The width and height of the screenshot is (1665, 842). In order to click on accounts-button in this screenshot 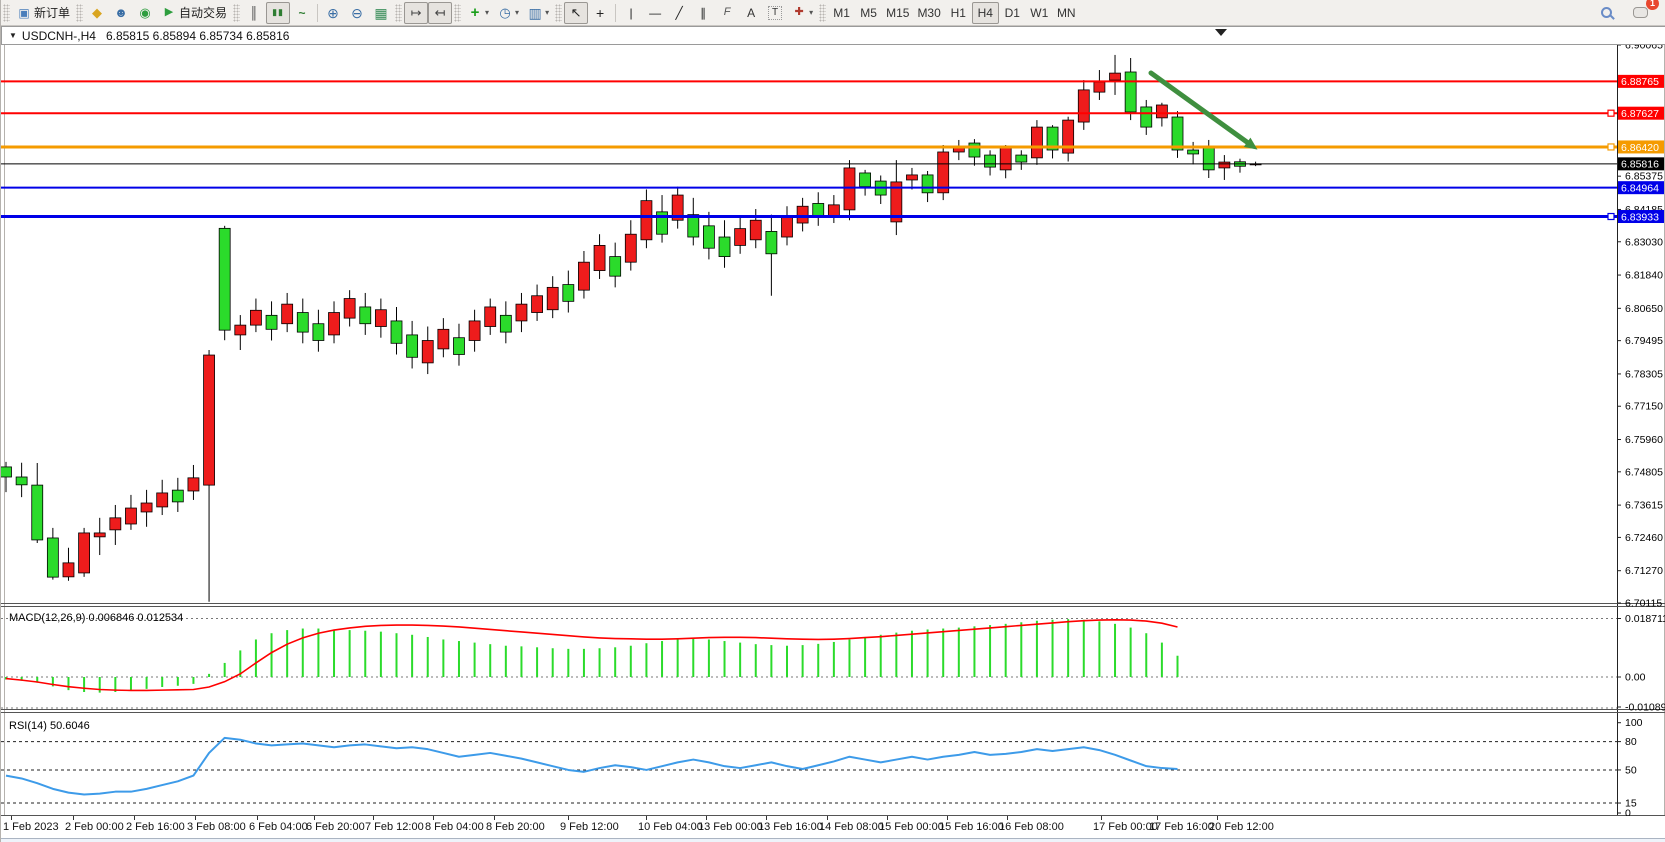, I will do `click(121, 13)`.